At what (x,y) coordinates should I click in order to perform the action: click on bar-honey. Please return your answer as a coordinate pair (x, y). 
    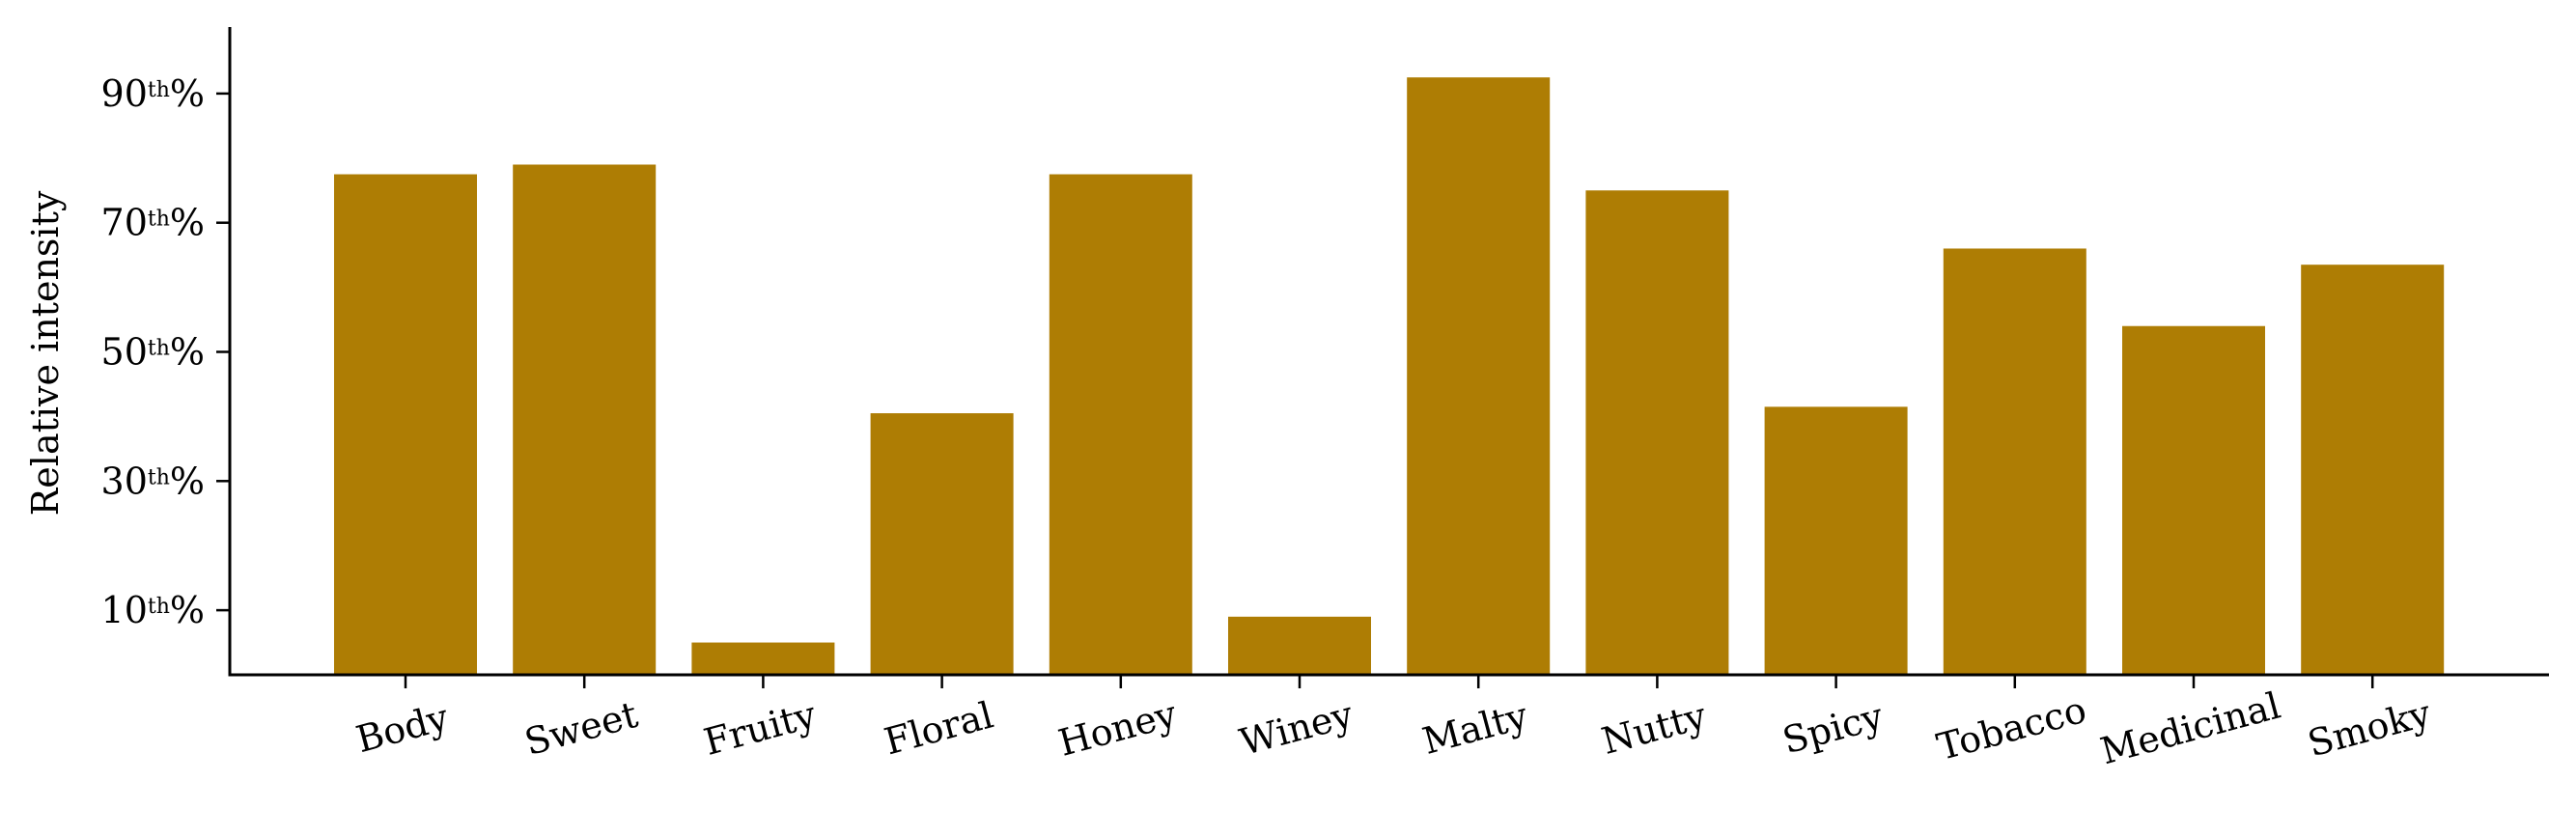
    Looking at the image, I should click on (1121, 424).